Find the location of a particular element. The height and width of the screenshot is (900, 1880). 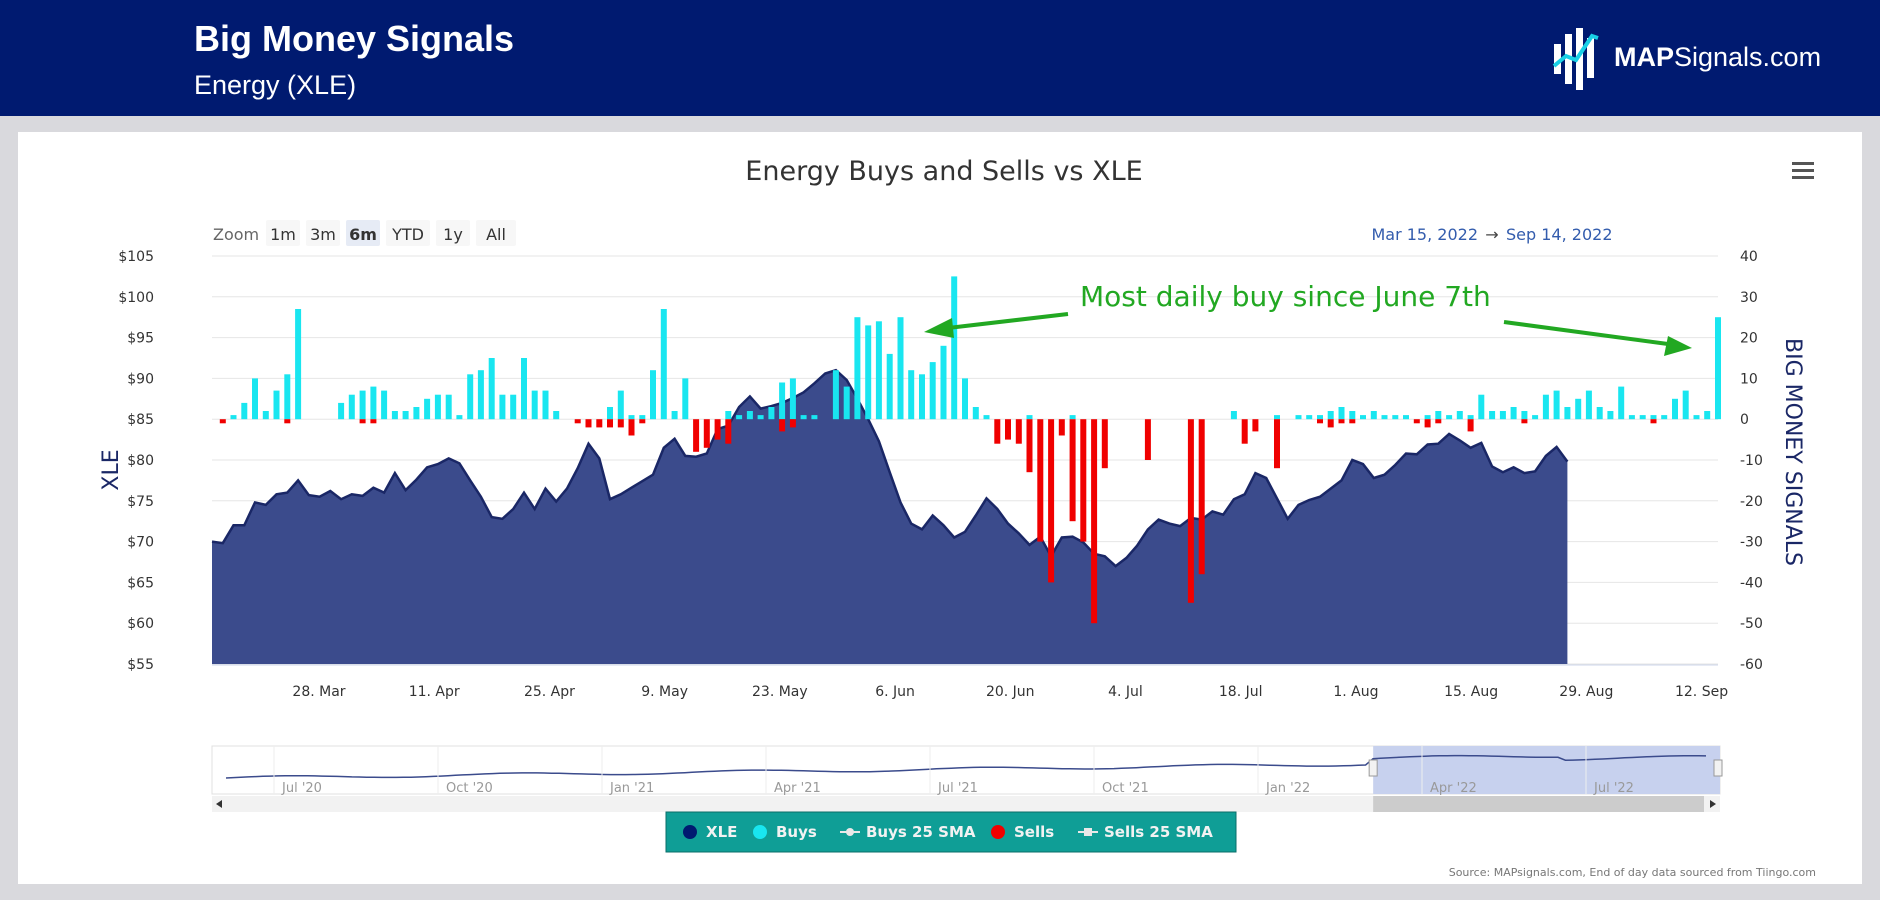

zoom-button-3m: 3m is located at coordinates (323, 233).